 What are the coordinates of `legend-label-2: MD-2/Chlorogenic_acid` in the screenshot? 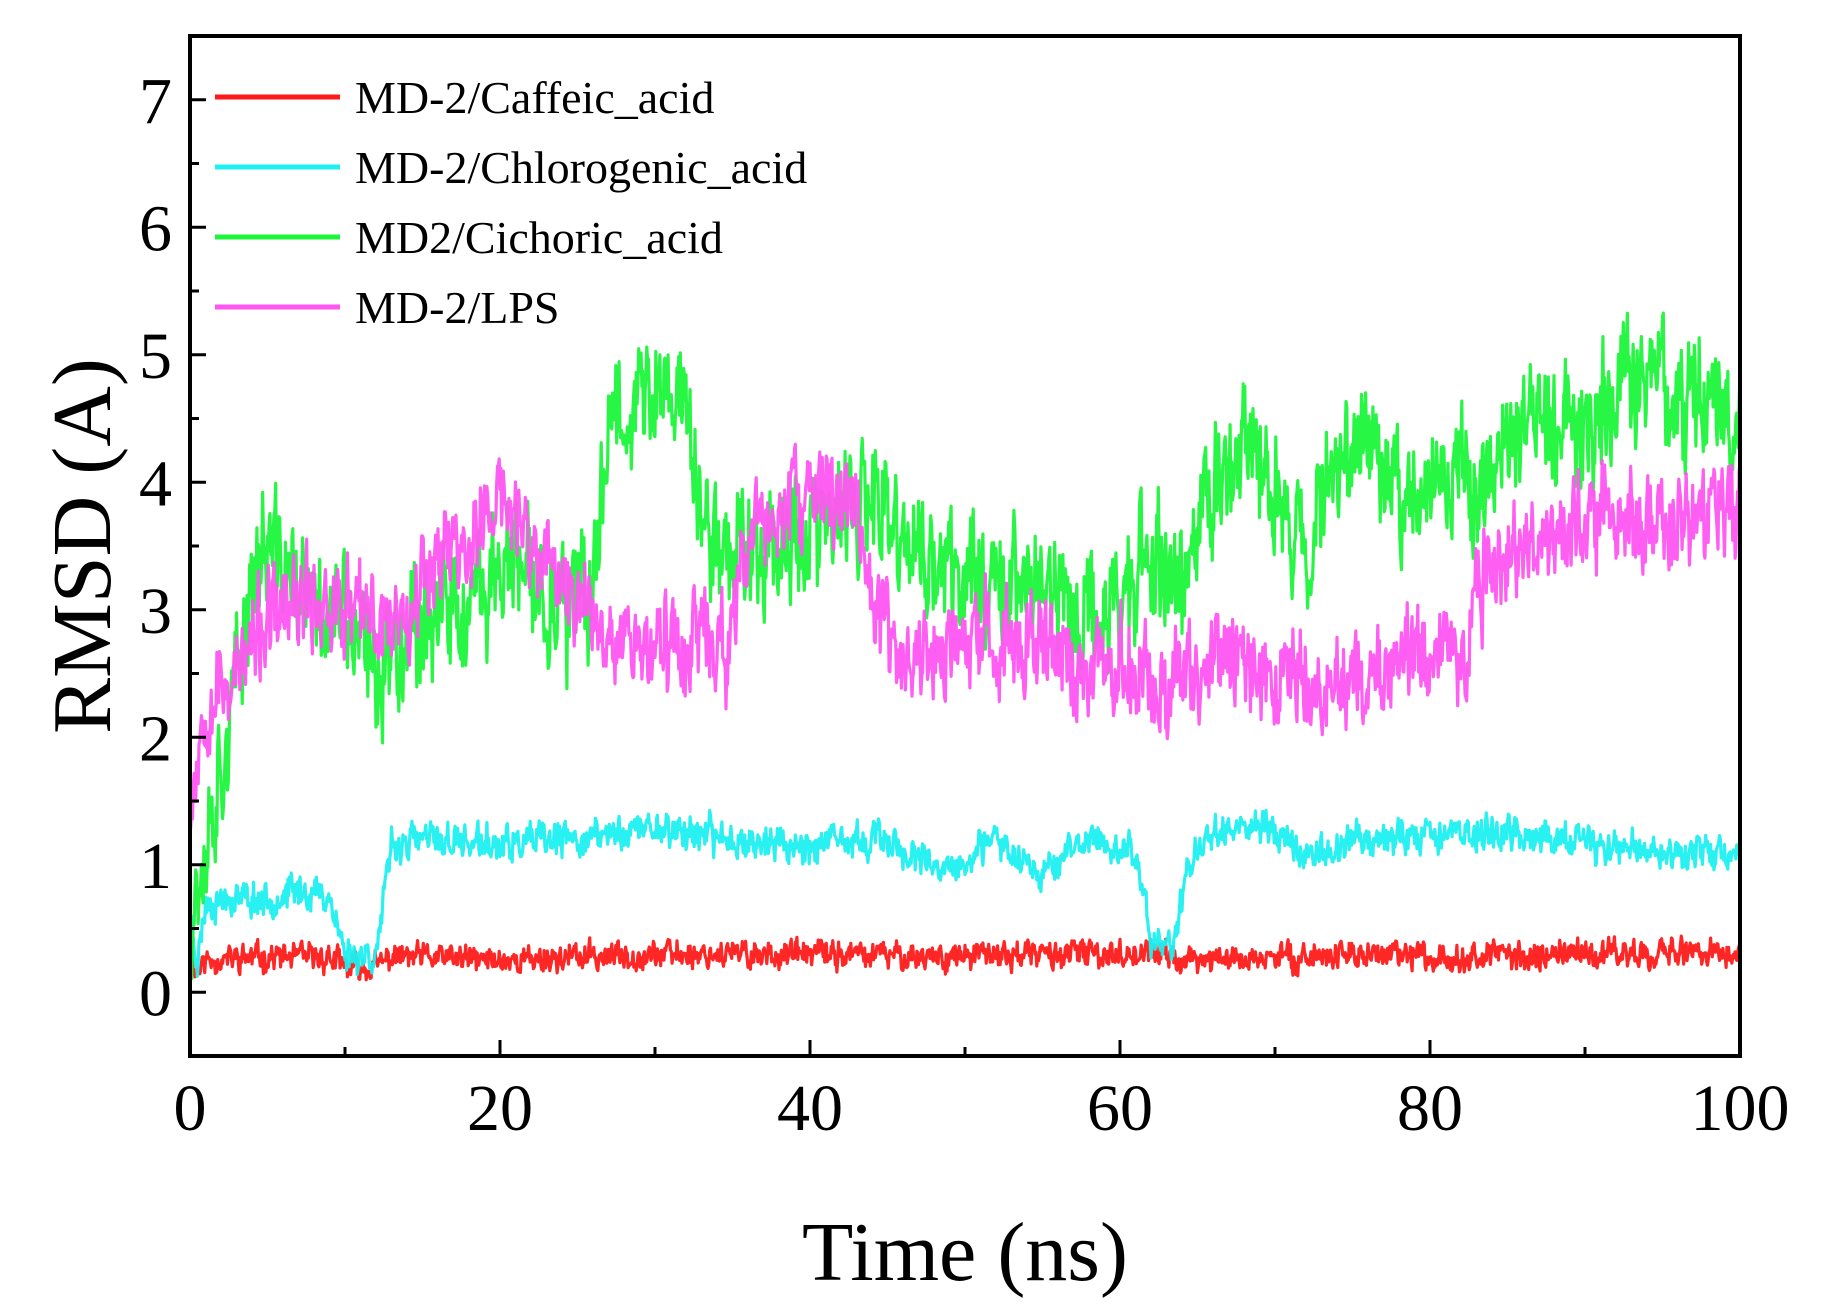 It's located at (581, 167).